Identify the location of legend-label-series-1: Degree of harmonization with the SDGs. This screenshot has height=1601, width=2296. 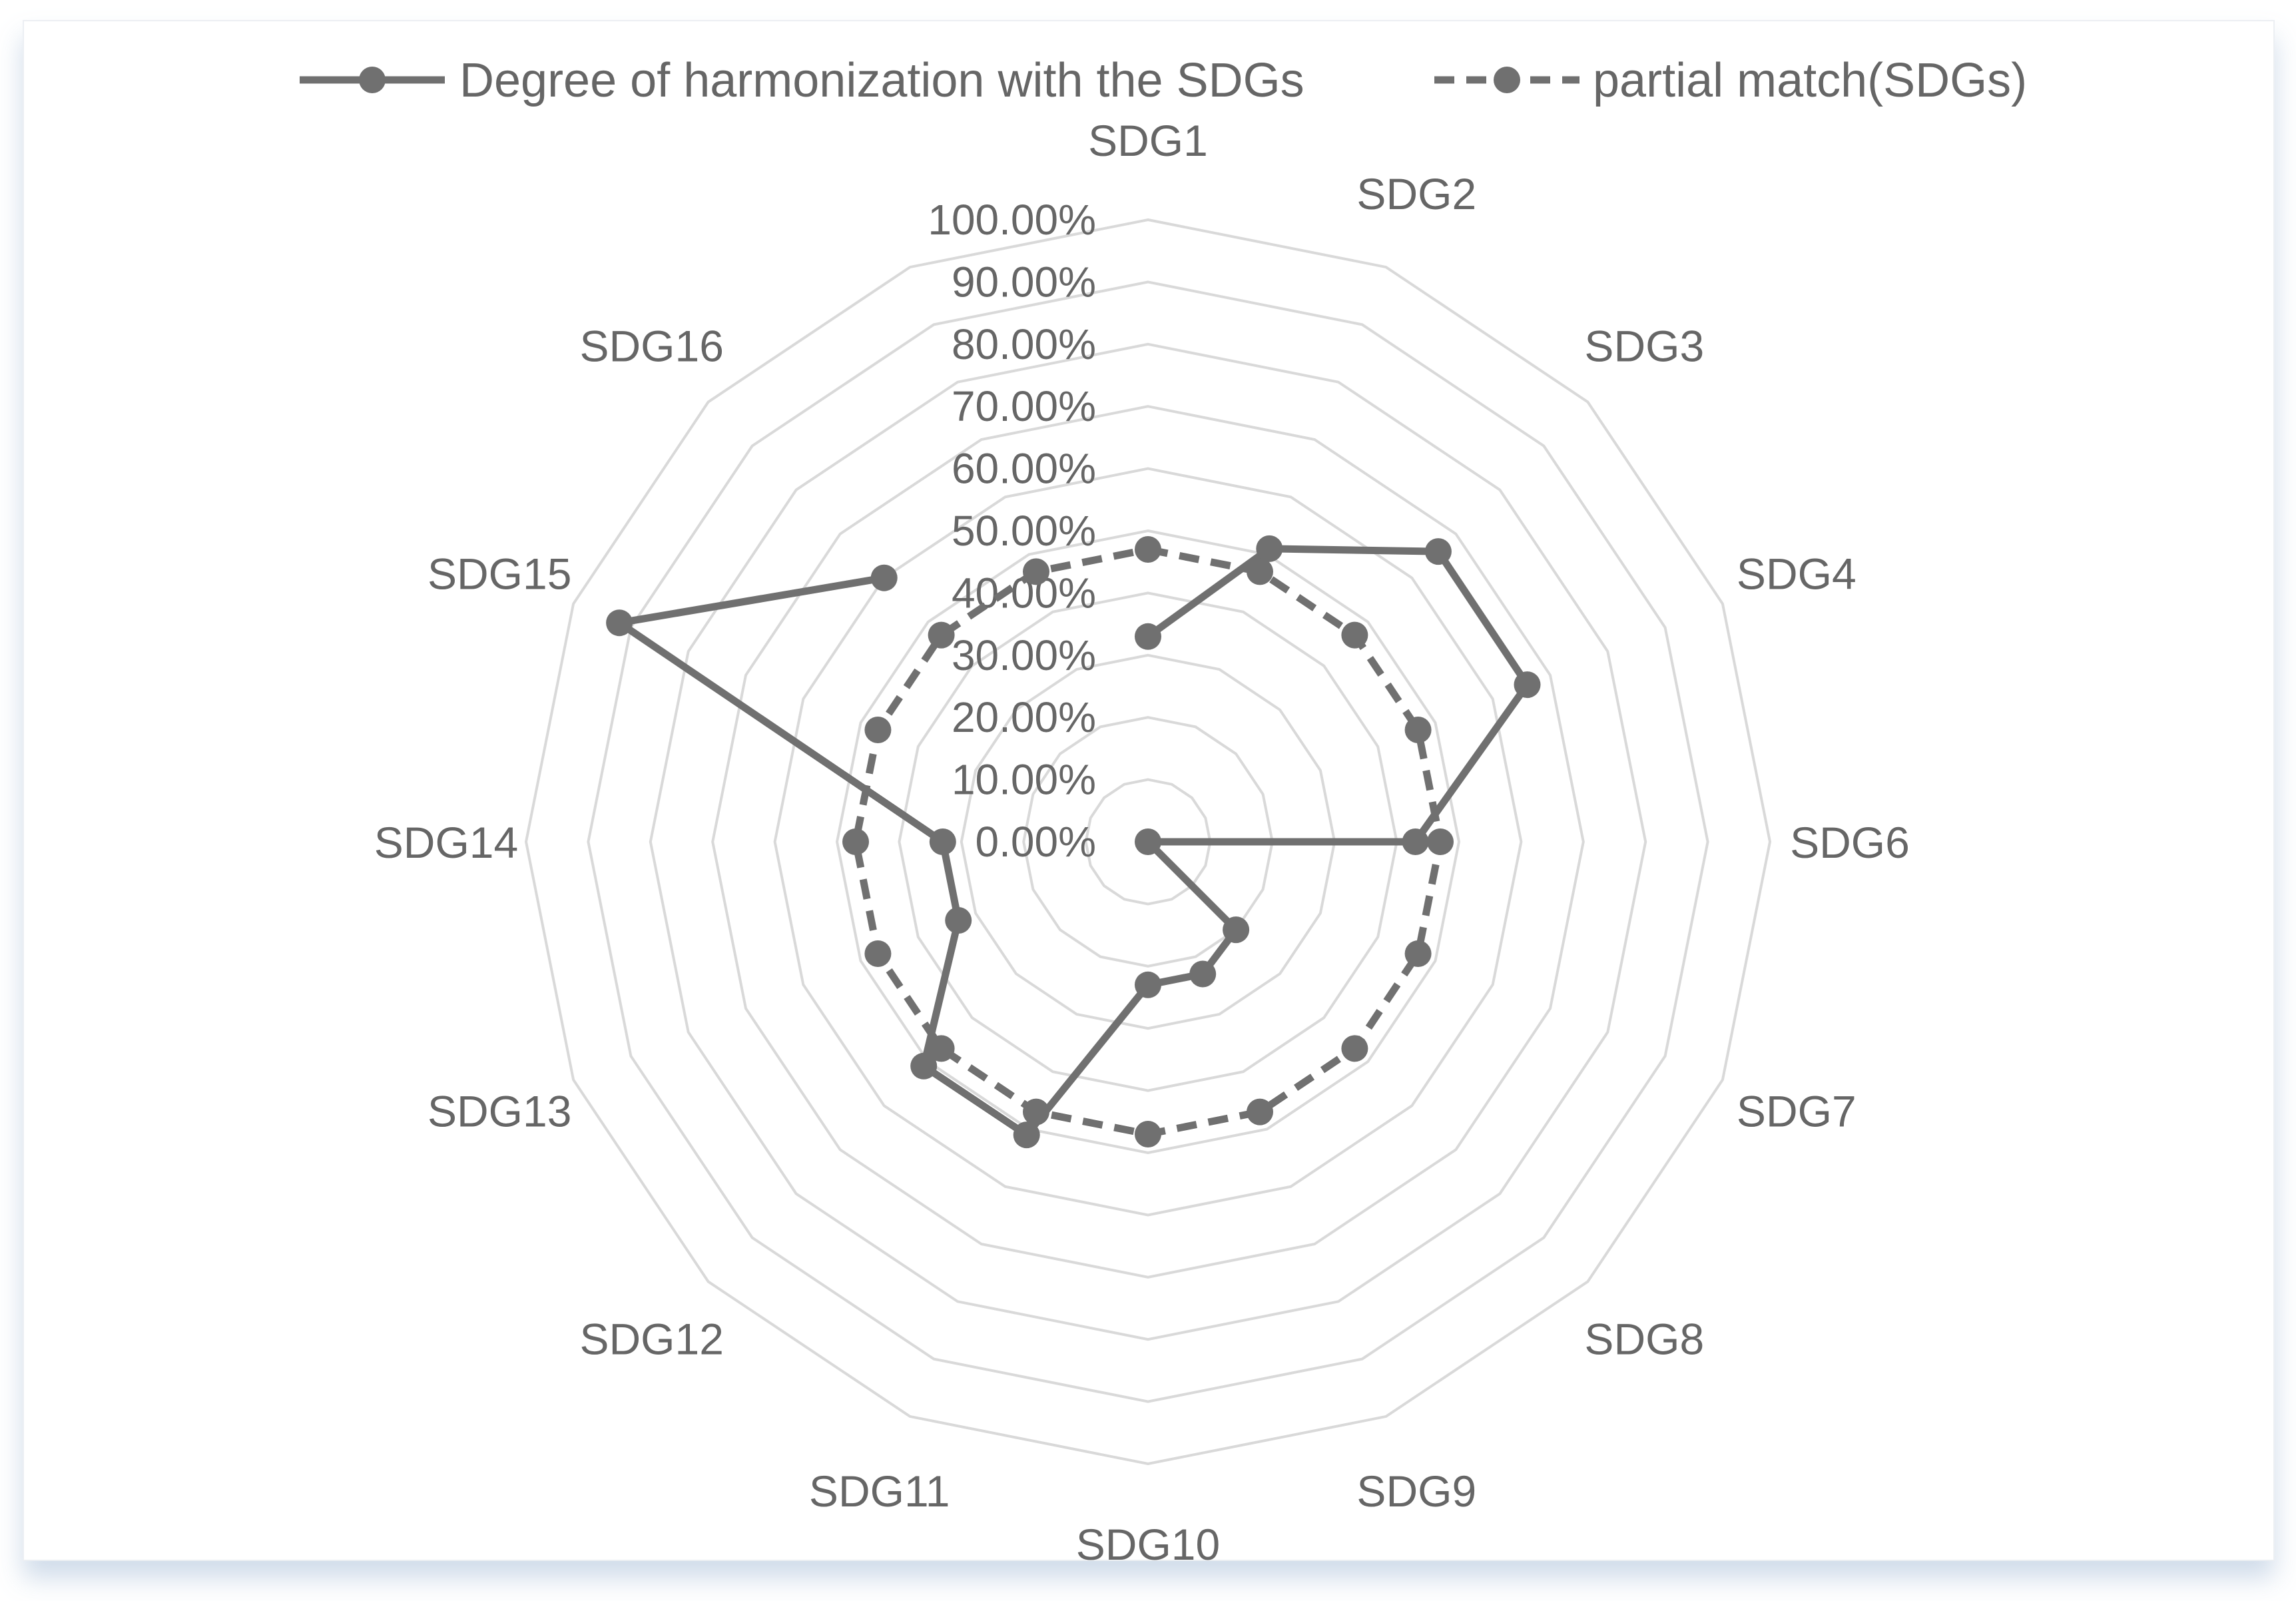
(882, 80).